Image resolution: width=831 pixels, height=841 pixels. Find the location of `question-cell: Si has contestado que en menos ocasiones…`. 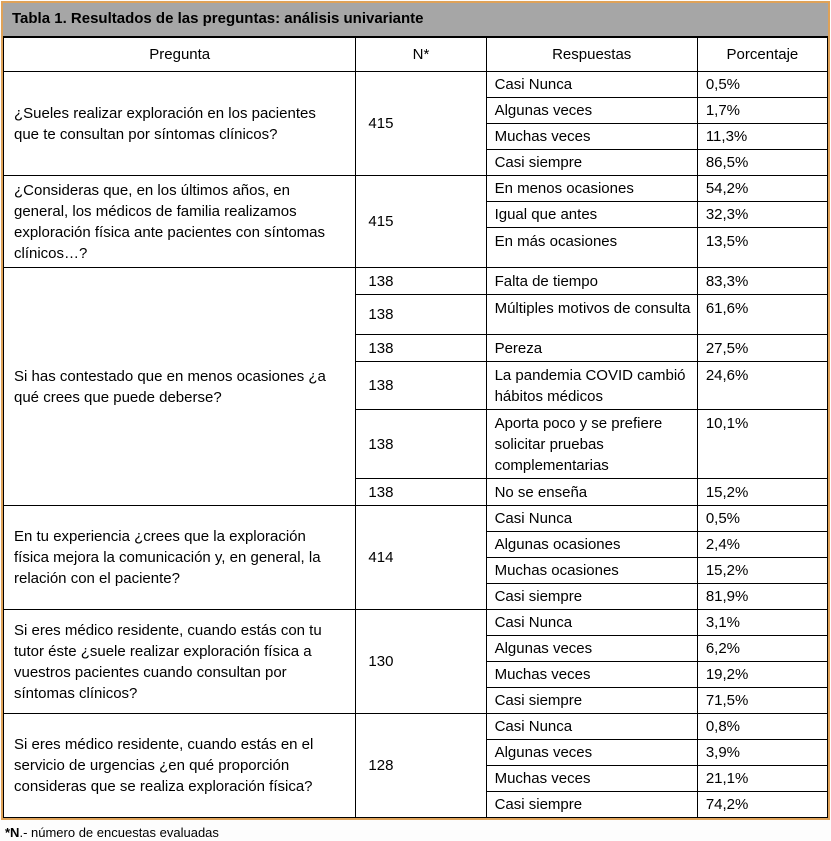

question-cell: Si has contestado que en menos ocasiones… is located at coordinates (179, 386).